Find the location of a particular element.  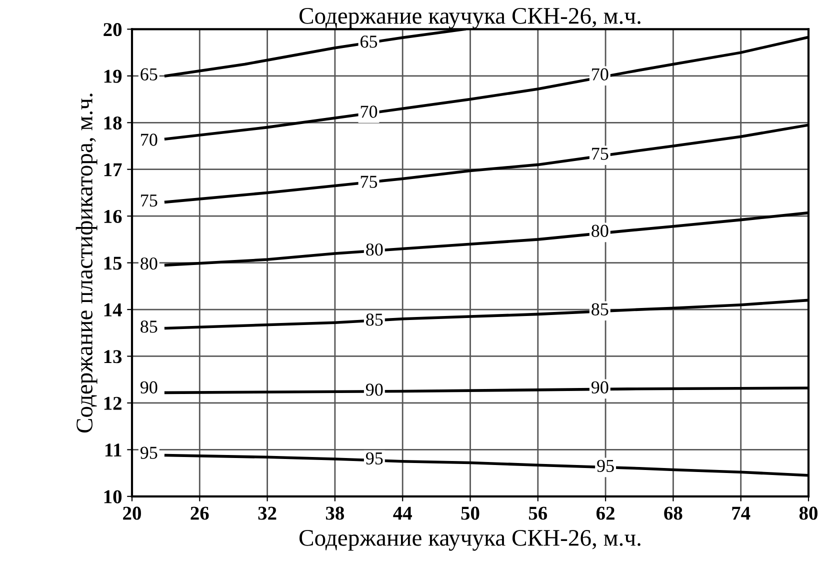

y-tick-label: 15 is located at coordinates (113, 263).